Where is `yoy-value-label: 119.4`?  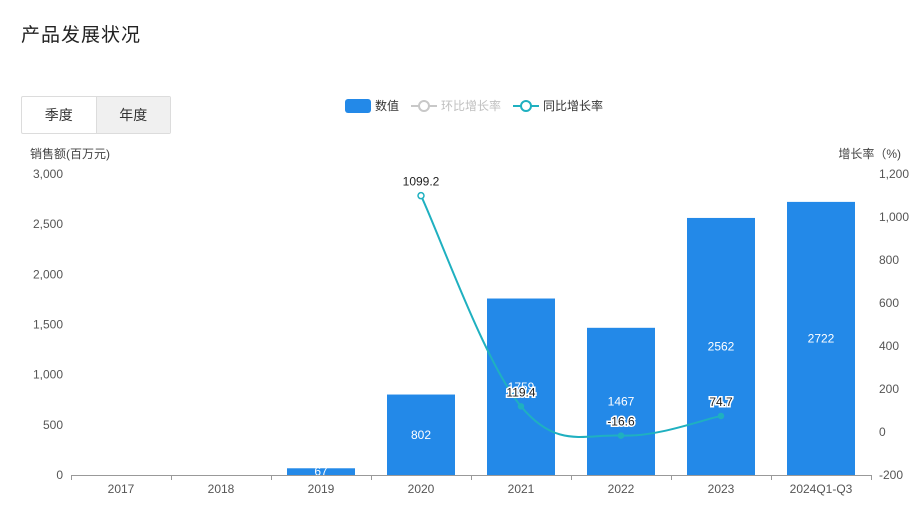
yoy-value-label: 119.4 is located at coordinates (520, 392).